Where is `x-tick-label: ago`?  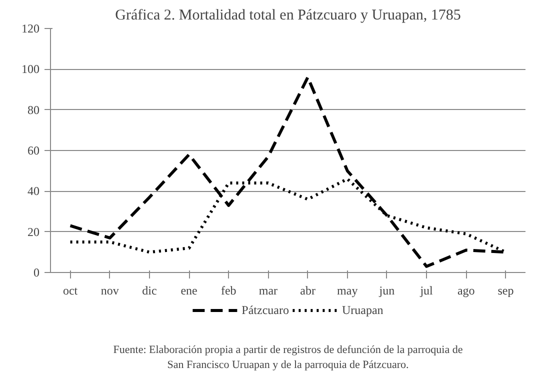
x-tick-label: ago is located at coordinates (466, 291).